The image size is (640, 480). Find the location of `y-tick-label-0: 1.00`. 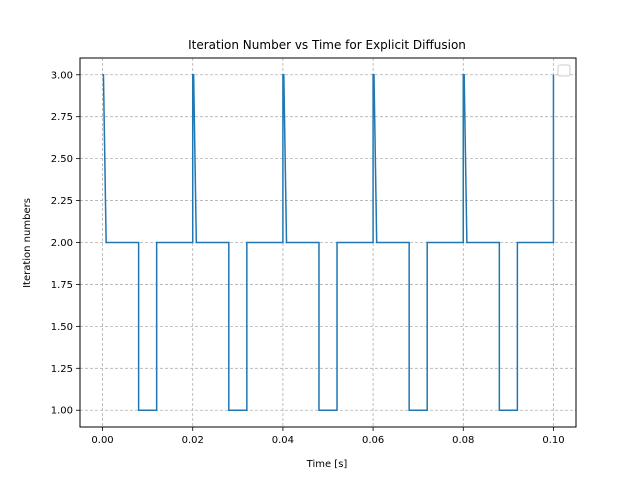

y-tick-label-0: 1.00 is located at coordinates (62, 411).